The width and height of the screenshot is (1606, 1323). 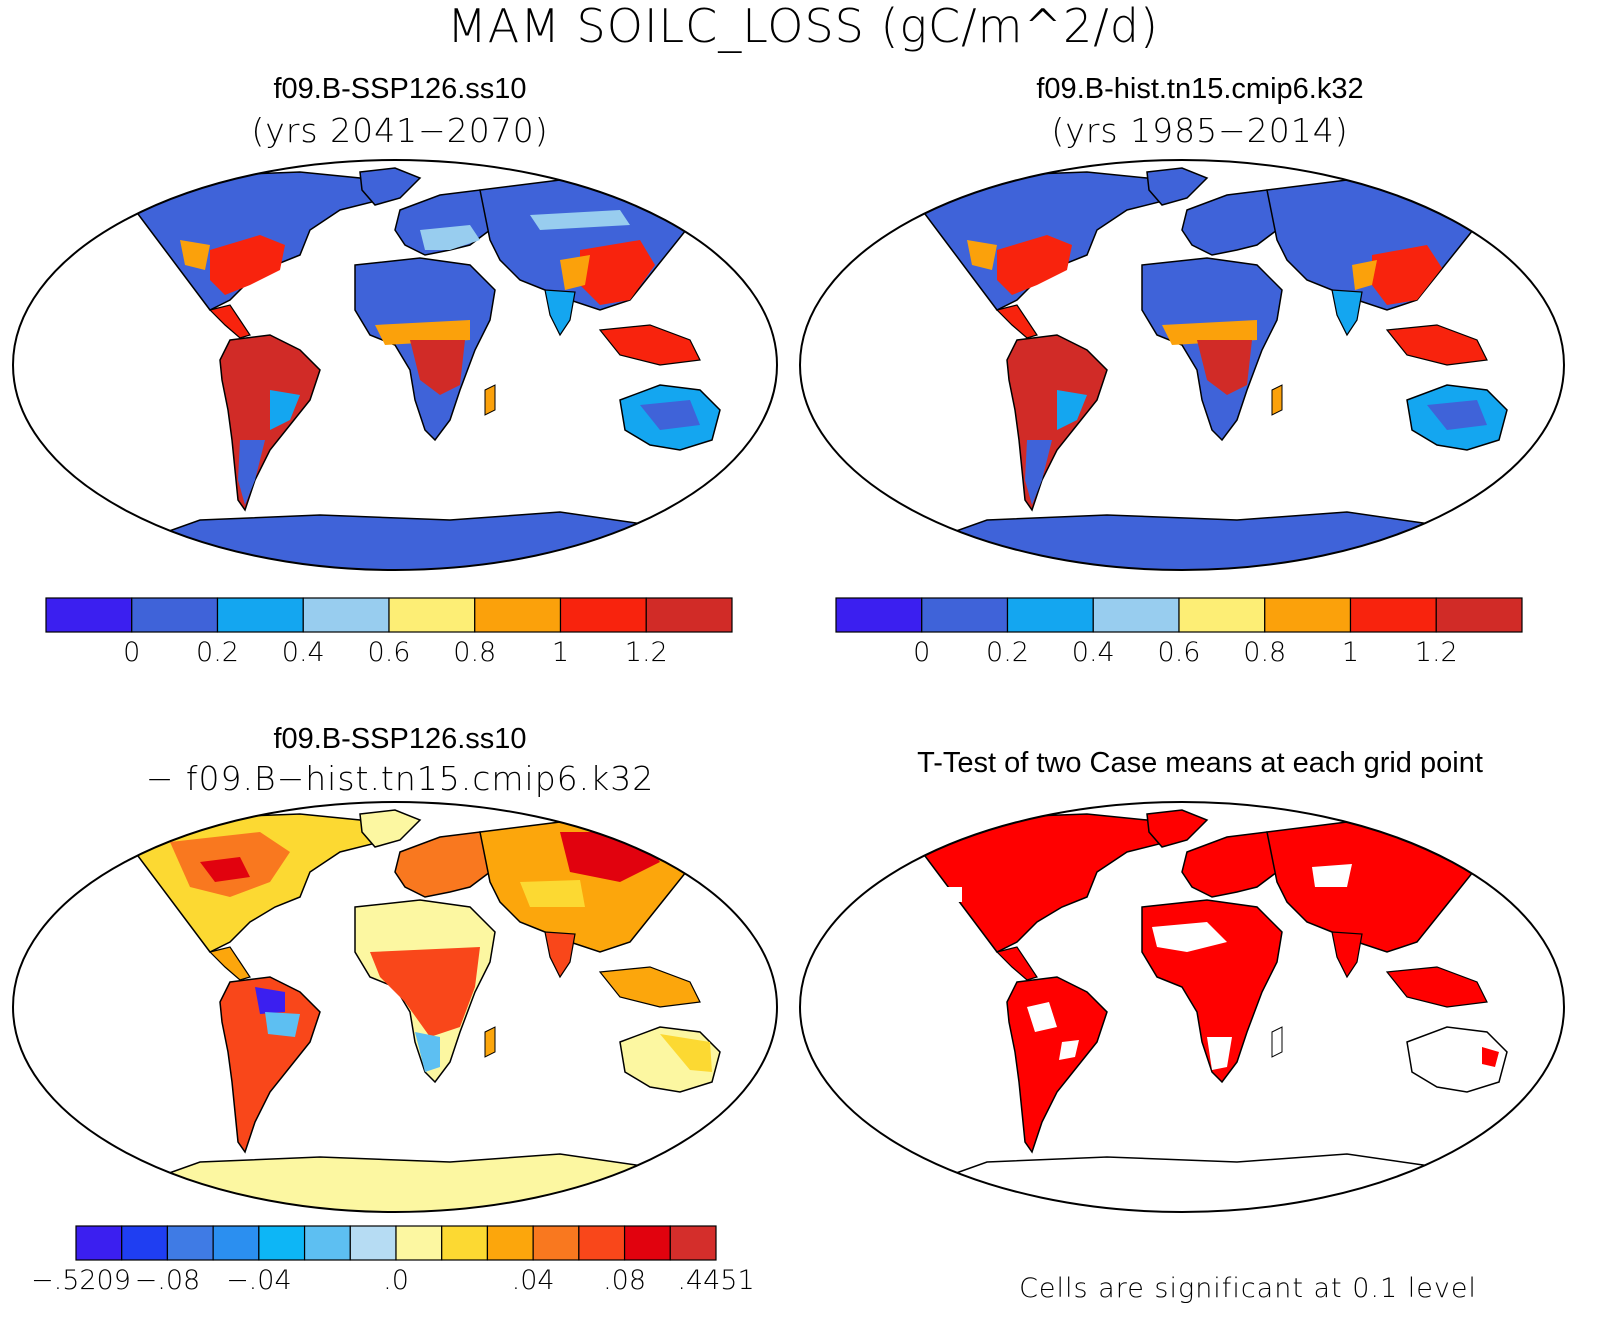 I want to click on colorbar1-tick-label: 0, so click(x=132, y=652).